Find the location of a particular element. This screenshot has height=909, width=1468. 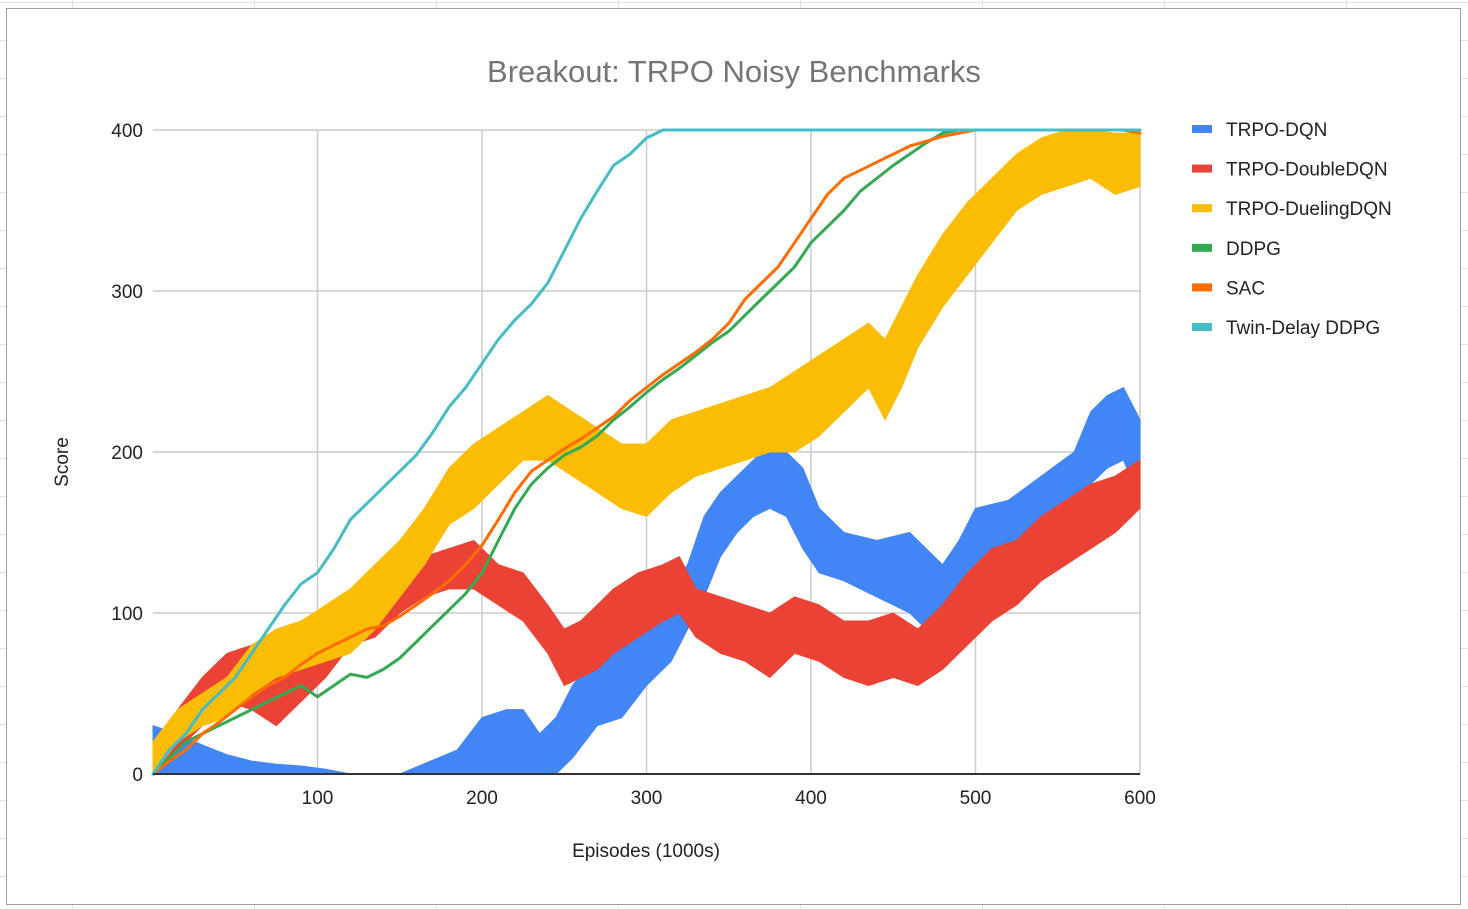

legend-swatch-ddpg is located at coordinates (1202, 247).